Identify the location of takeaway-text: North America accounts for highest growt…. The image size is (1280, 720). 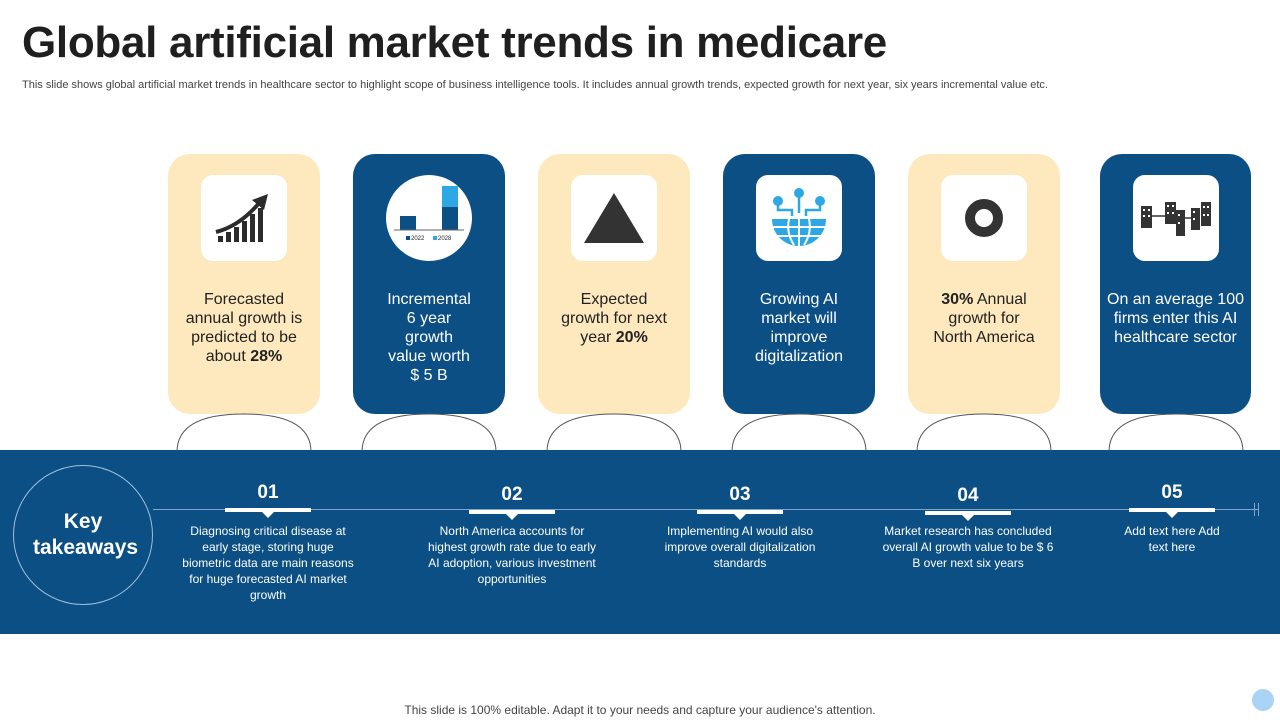
(512, 555).